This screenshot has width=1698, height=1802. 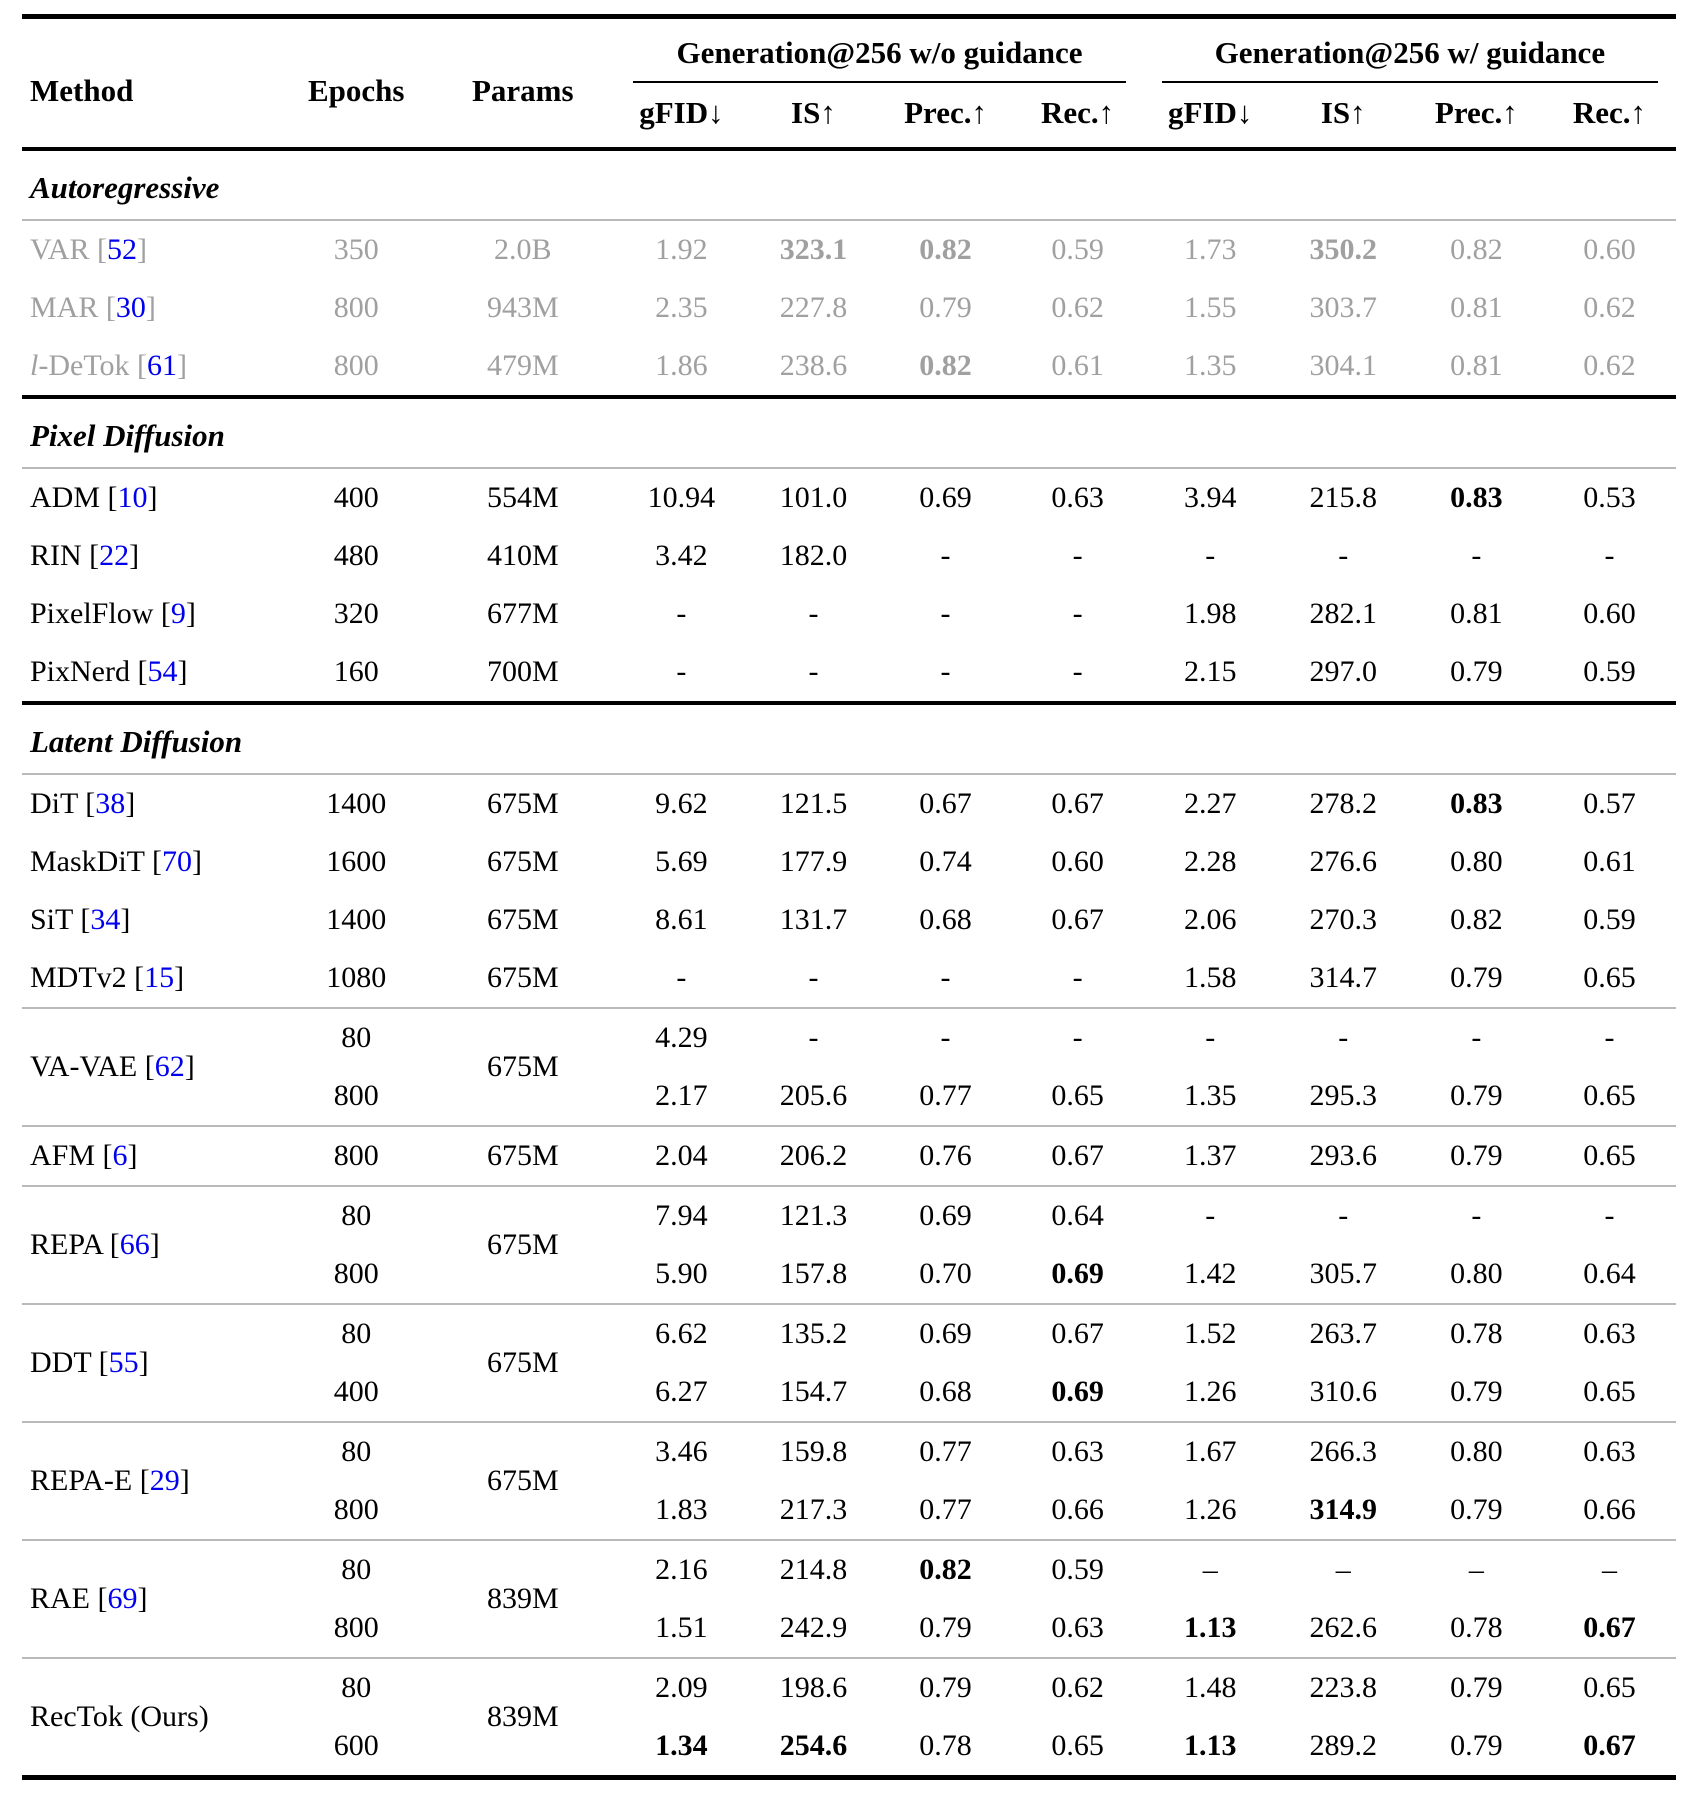 I want to click on method-cell: DDT [55], so click(x=89, y=1362).